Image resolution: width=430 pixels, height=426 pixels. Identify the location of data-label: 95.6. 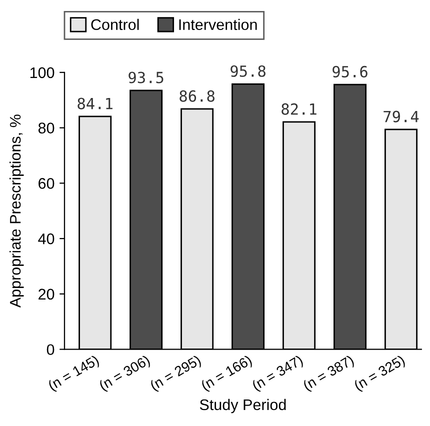
(350, 72).